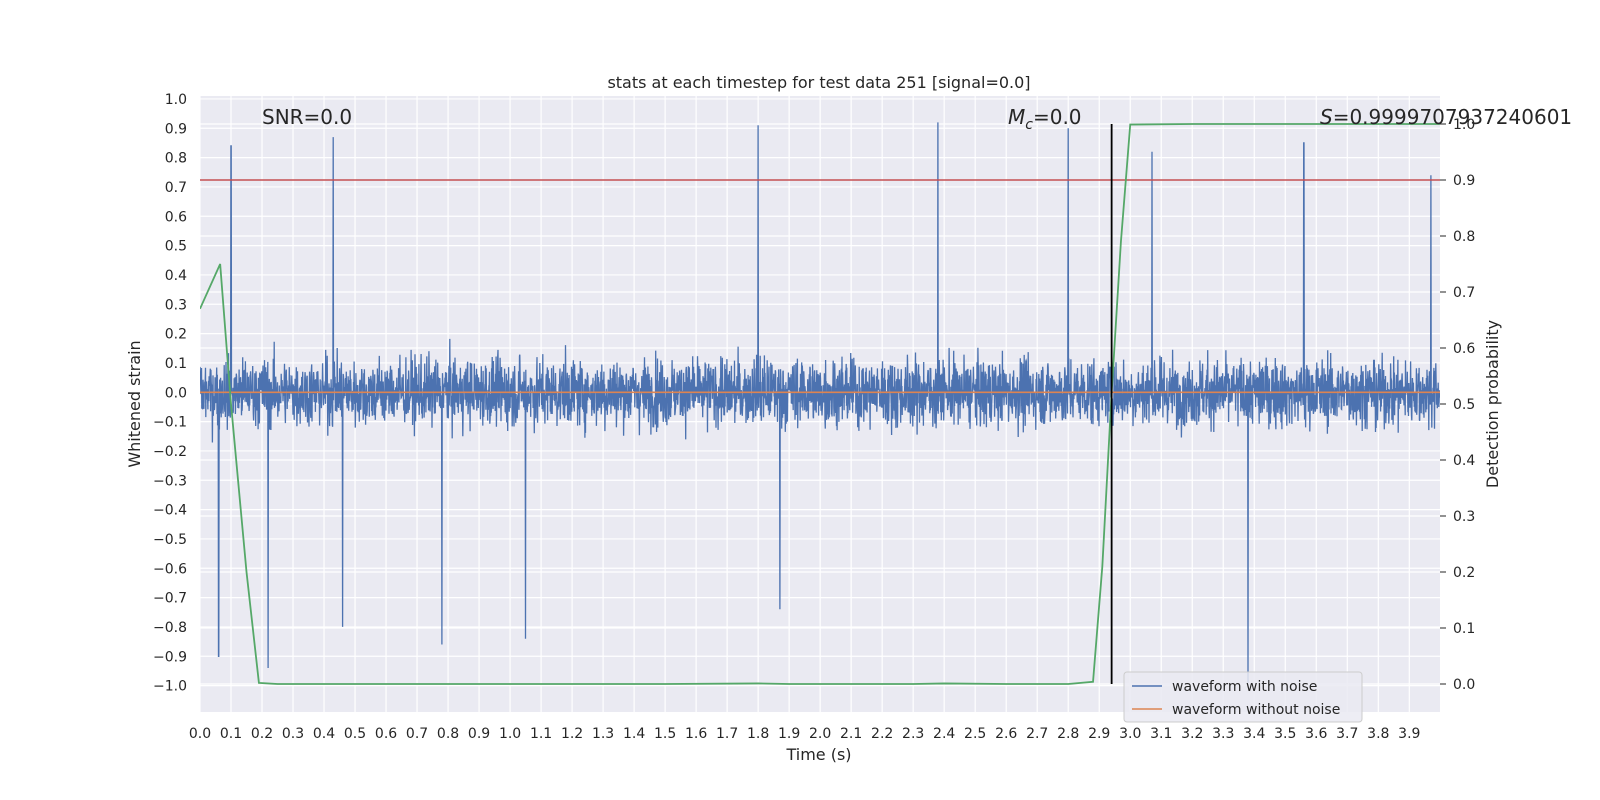 The image size is (1600, 800). Describe the element at coordinates (176, 305) in the screenshot. I see `y-tick-label: 0.3` at that location.